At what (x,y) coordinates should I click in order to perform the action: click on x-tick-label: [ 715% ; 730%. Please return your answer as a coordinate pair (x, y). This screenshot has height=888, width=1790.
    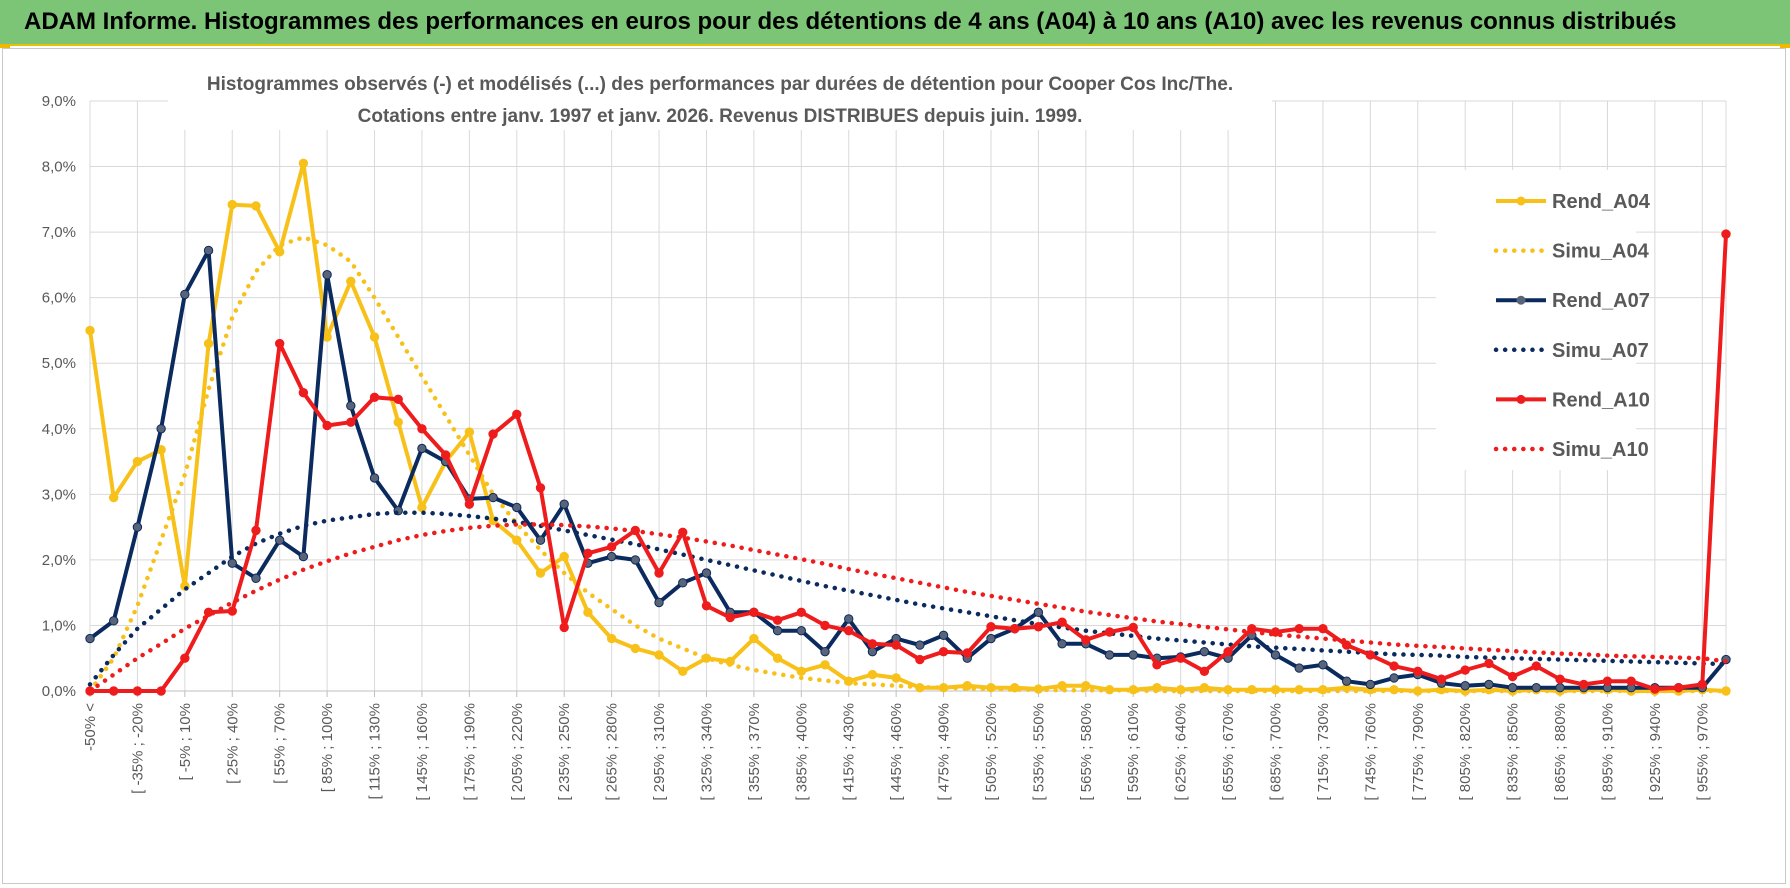
    Looking at the image, I should click on (1323, 752).